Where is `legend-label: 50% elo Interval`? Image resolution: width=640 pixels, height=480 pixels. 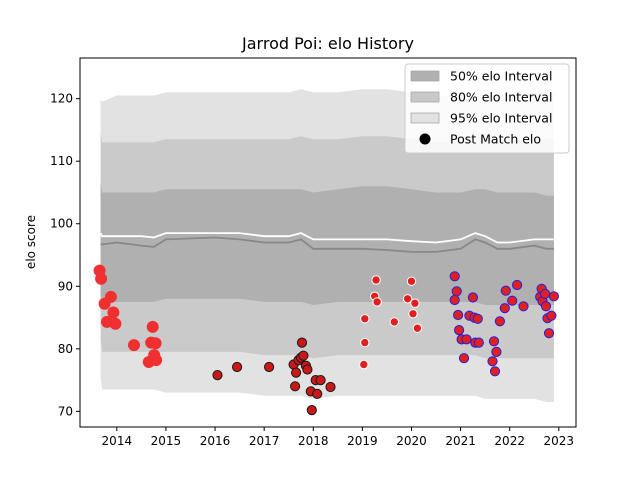
legend-label: 50% elo Interval is located at coordinates (501, 76).